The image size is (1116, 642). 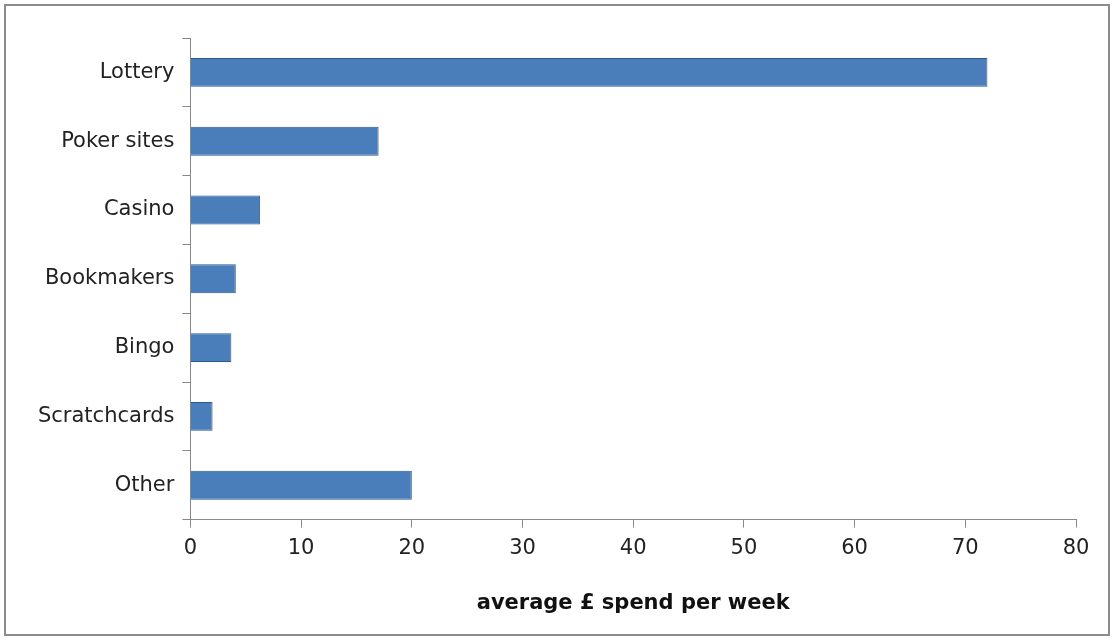 I want to click on x-axis-title: average £ spend per week, so click(x=633, y=601).